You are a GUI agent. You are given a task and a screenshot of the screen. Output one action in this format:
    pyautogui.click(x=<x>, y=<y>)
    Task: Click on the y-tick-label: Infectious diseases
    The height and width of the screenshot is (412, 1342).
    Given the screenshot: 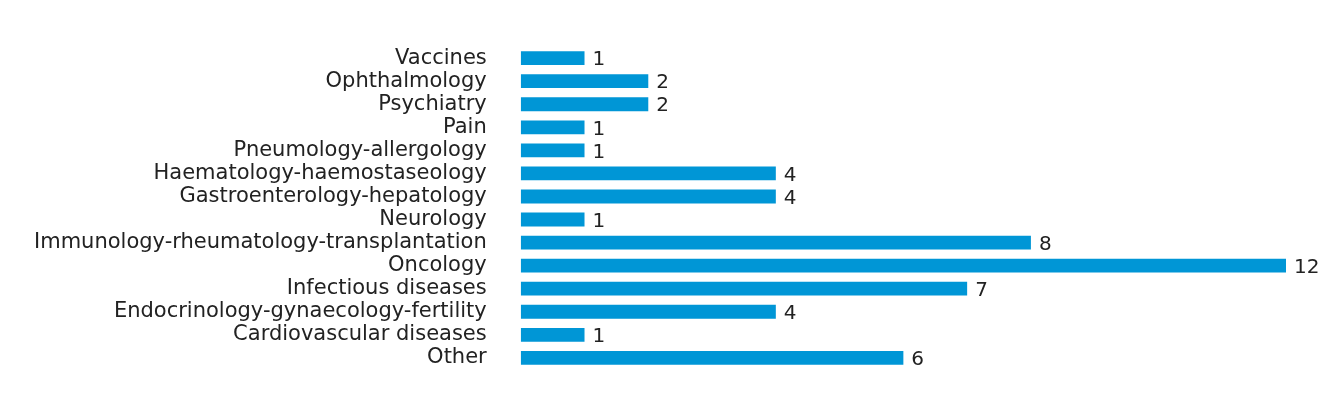 What is the action you would take?
    pyautogui.click(x=386, y=287)
    